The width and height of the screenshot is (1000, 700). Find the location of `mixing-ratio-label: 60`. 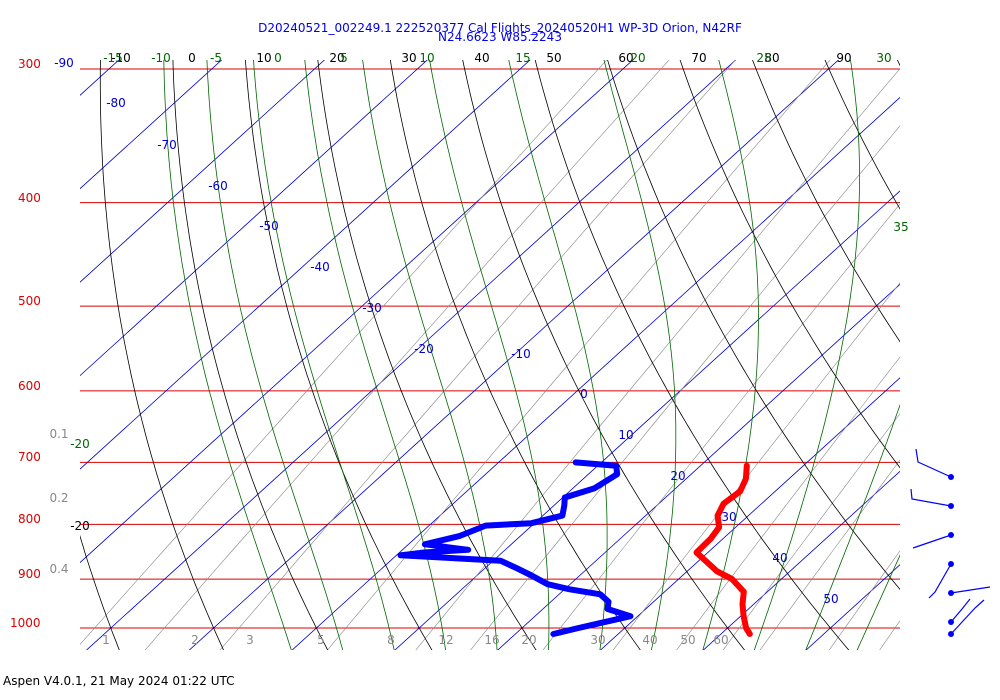

mixing-ratio-label: 60 is located at coordinates (720, 640).